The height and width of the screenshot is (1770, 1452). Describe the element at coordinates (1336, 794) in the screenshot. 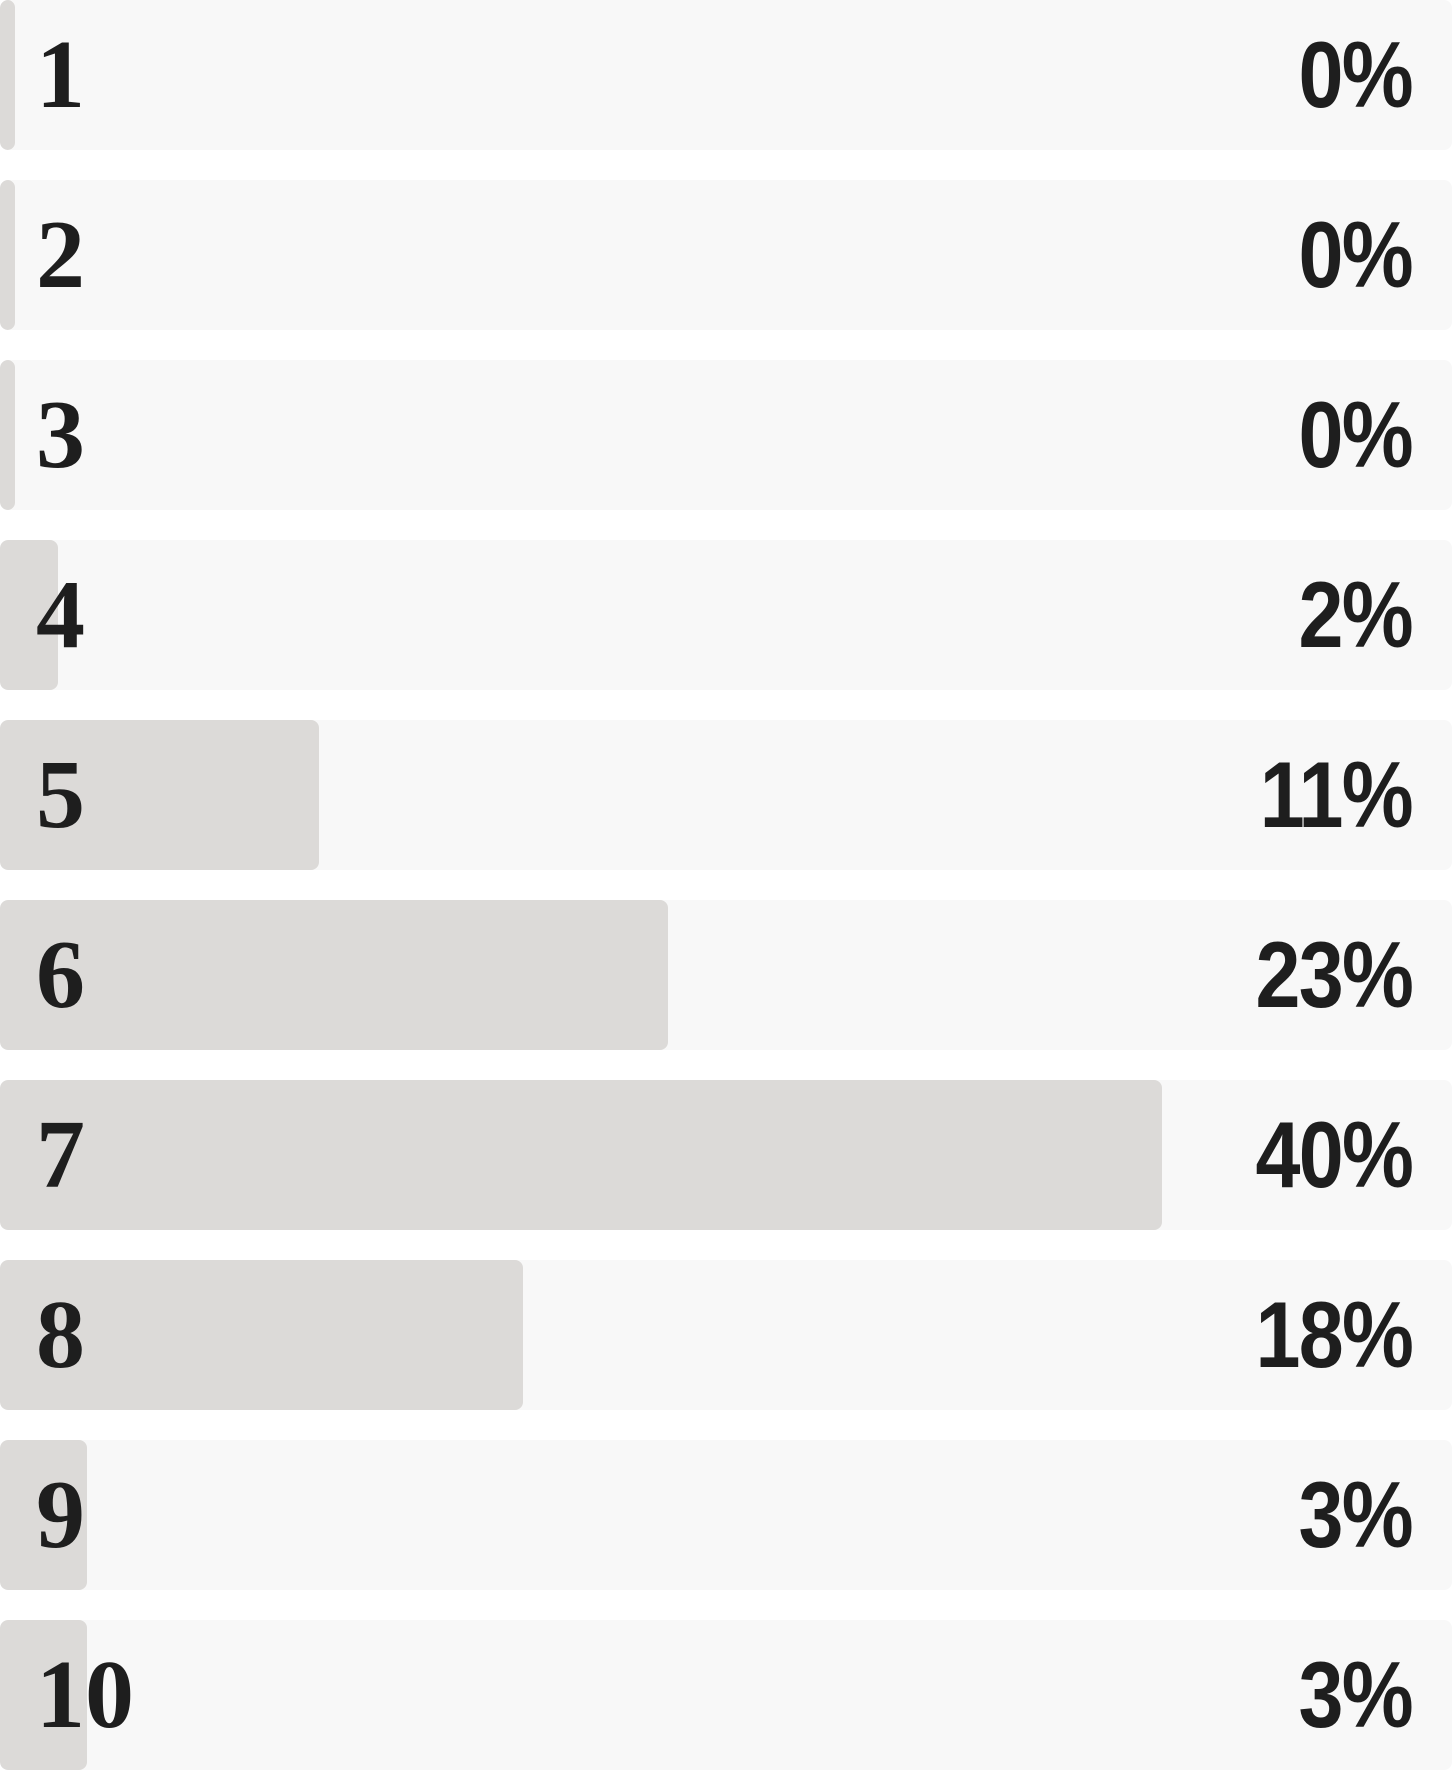

I see `value-label: 11%` at that location.